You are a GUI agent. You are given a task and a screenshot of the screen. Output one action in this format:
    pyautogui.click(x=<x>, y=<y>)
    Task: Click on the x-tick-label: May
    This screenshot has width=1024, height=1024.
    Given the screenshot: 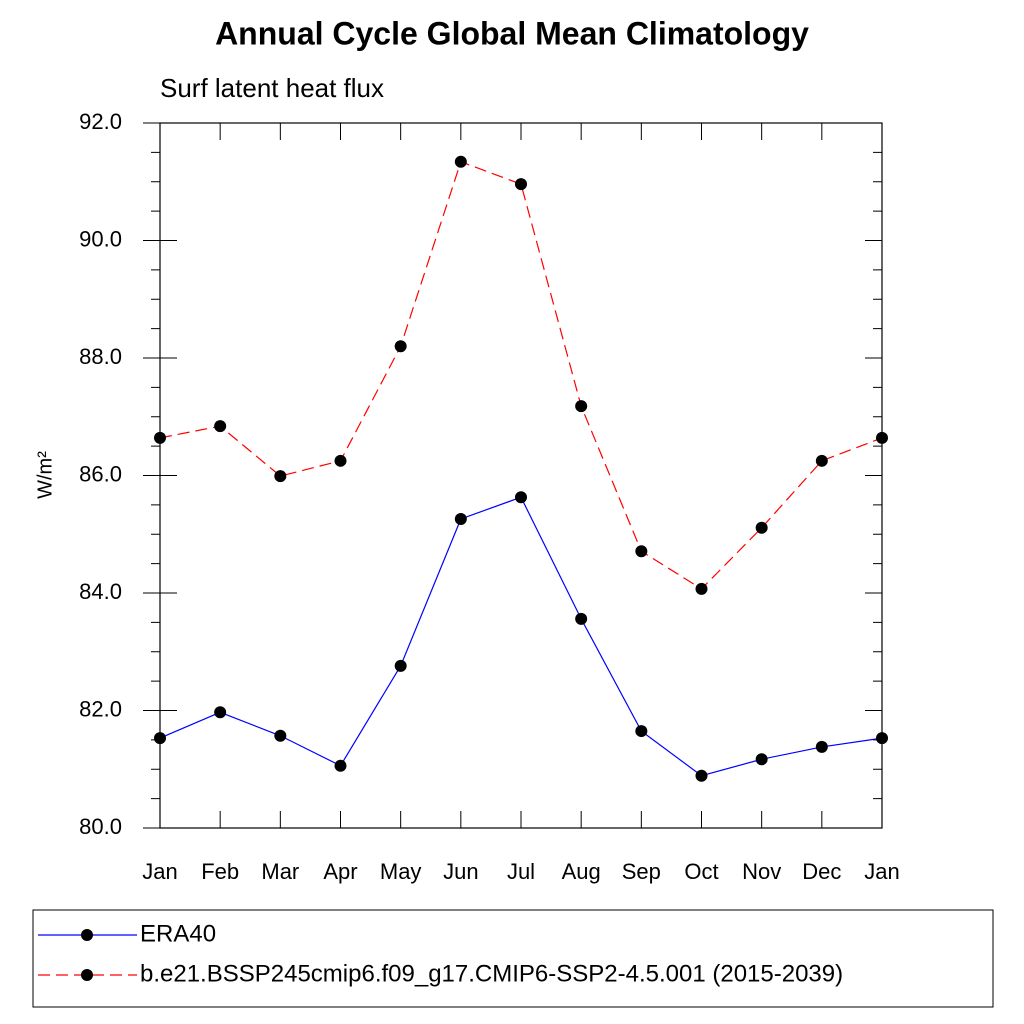 What is the action you would take?
    pyautogui.click(x=401, y=871)
    